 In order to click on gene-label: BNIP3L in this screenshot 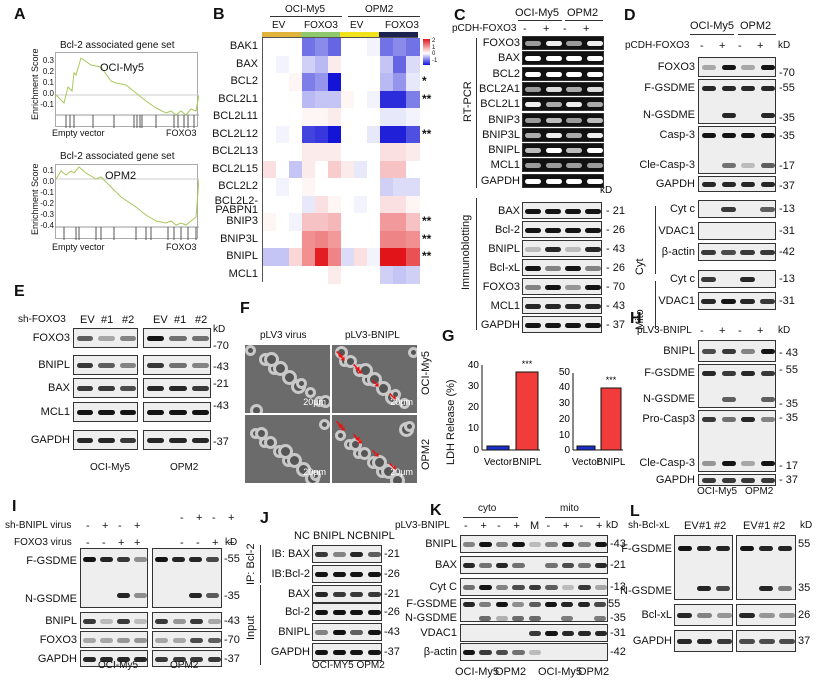, I will do `click(239, 238)`.